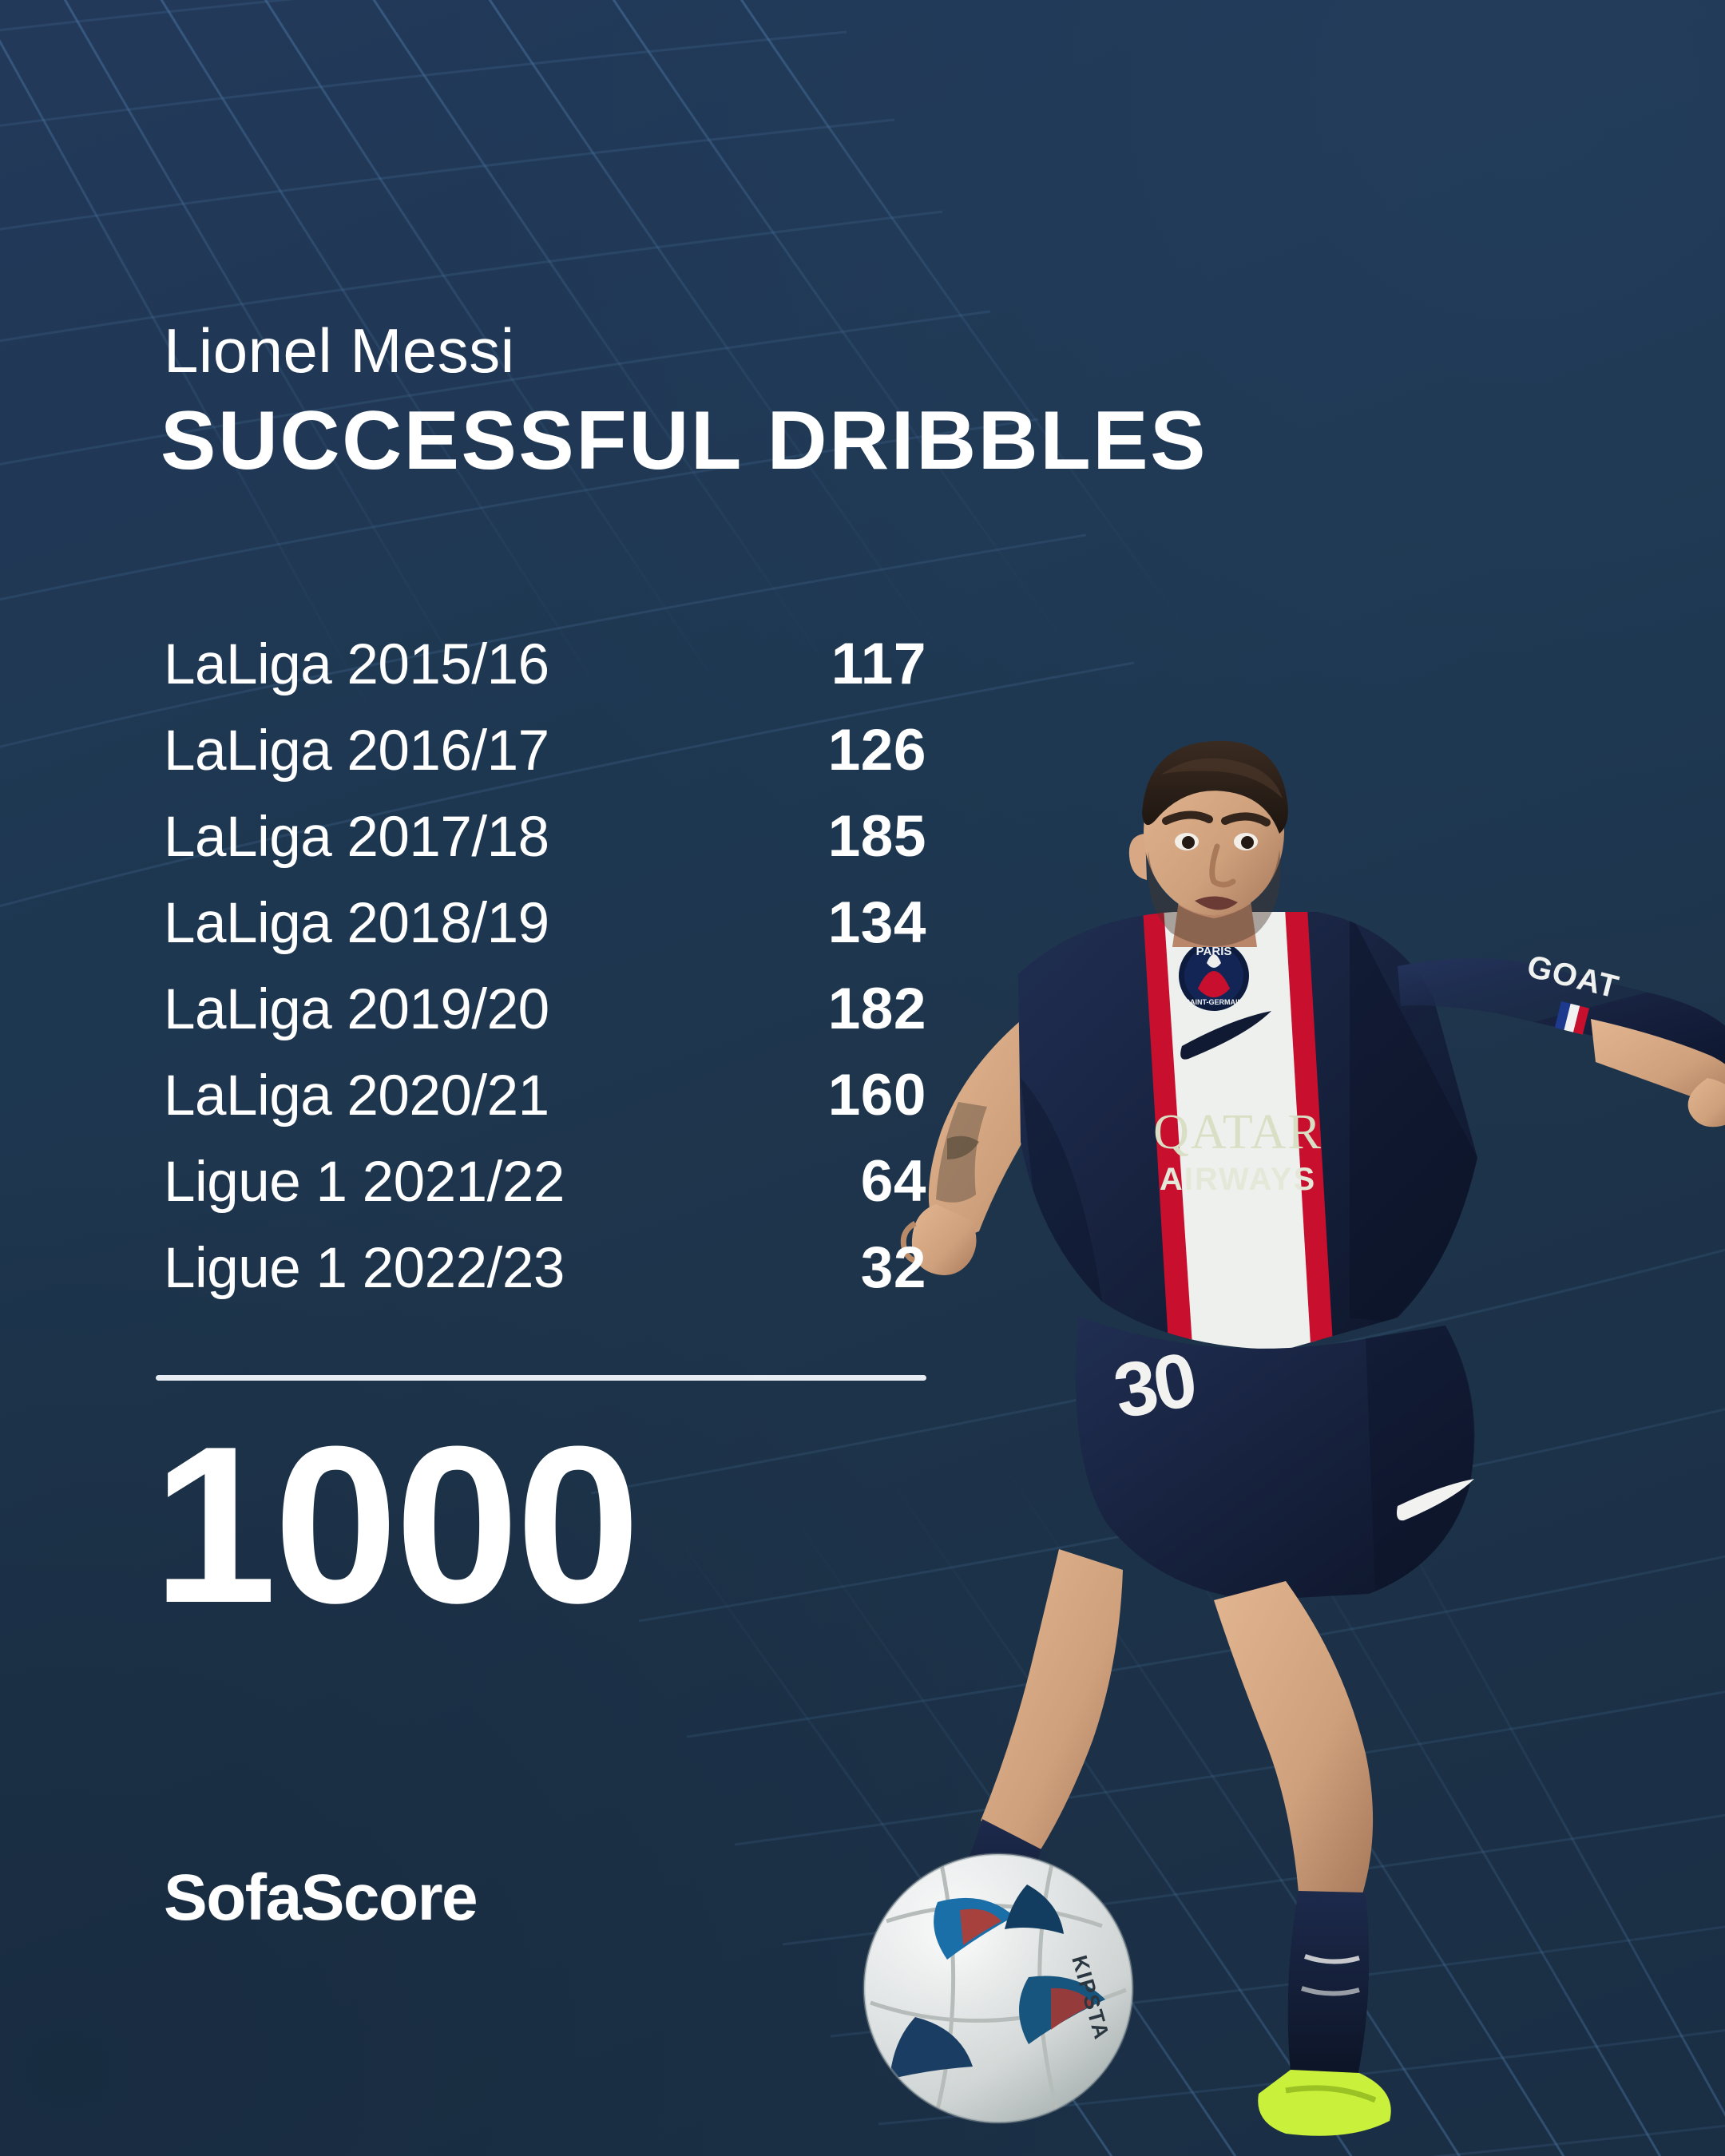  I want to click on list-item: LaLiga 2017/18 185, so click(545, 846).